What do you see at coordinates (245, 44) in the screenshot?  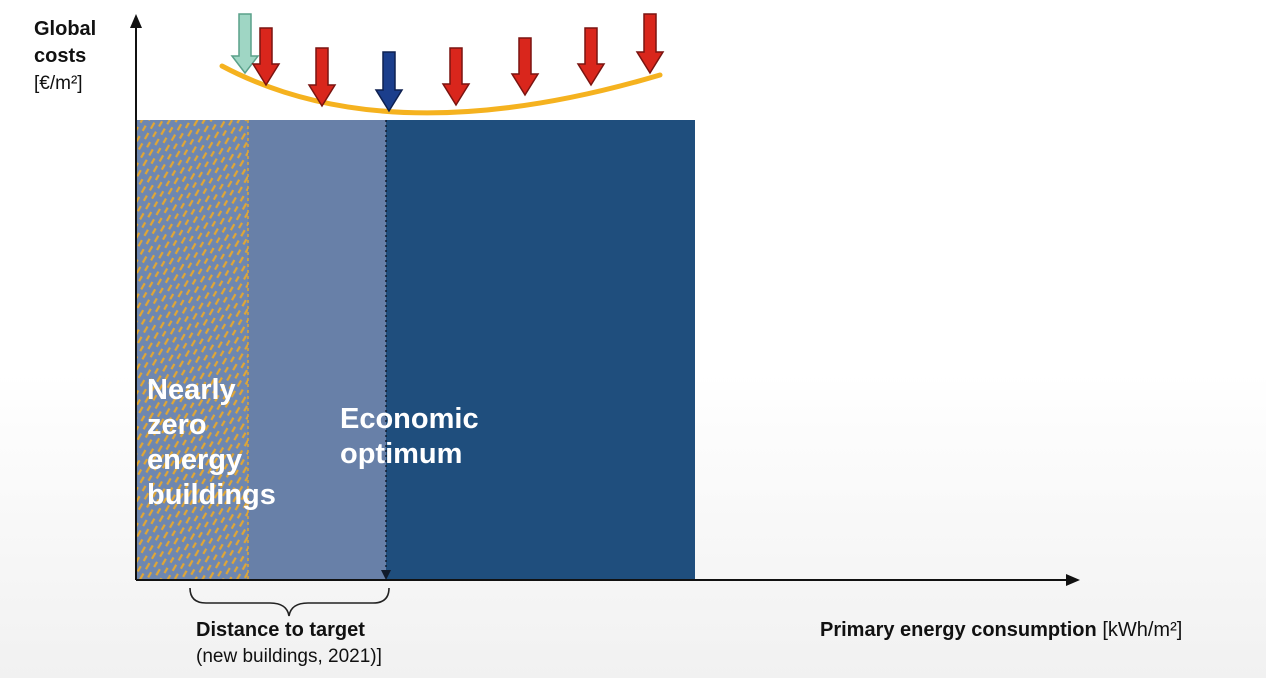 I see `green-arrow-icon` at bounding box center [245, 44].